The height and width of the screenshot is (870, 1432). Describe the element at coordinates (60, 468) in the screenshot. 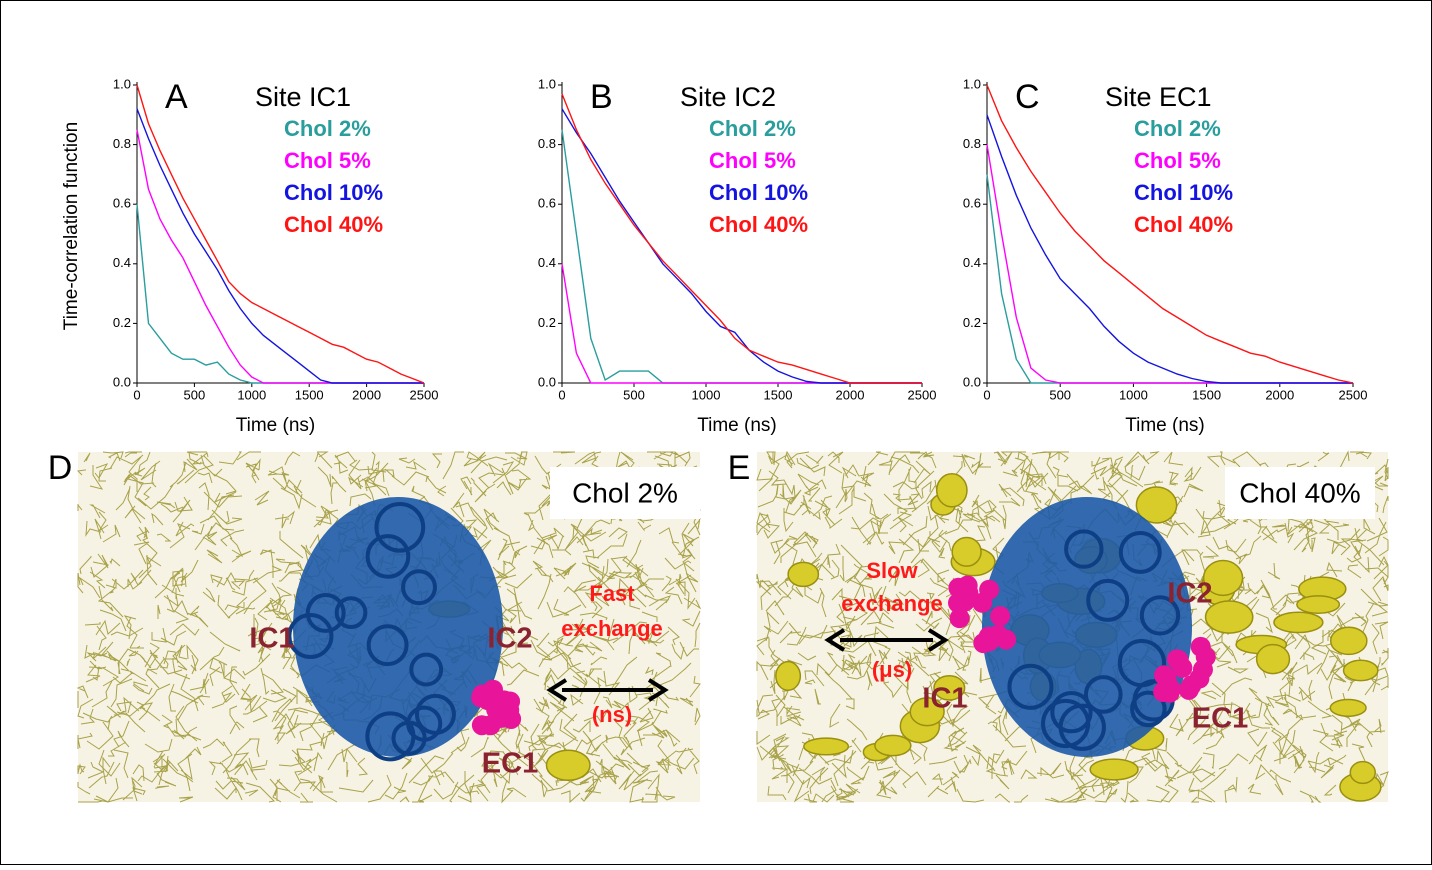

I see `panel-letter: D` at that location.